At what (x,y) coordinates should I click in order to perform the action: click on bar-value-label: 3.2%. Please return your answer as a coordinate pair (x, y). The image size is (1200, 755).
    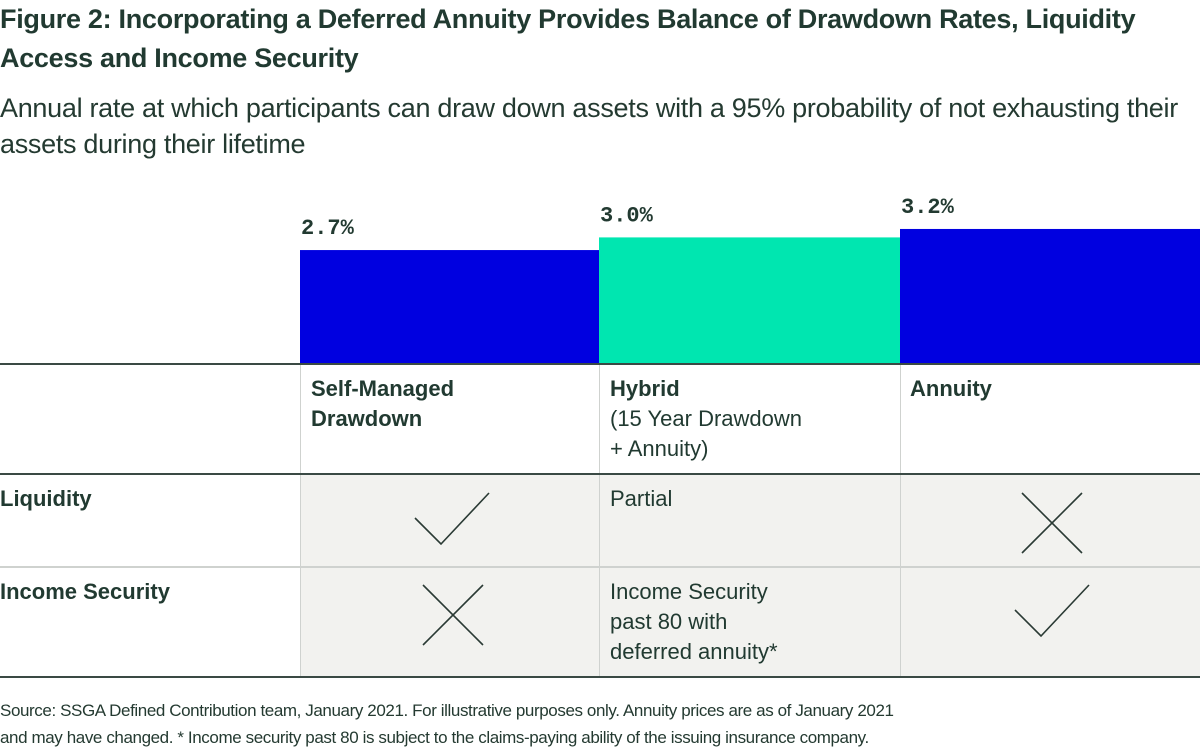
    Looking at the image, I should click on (928, 207).